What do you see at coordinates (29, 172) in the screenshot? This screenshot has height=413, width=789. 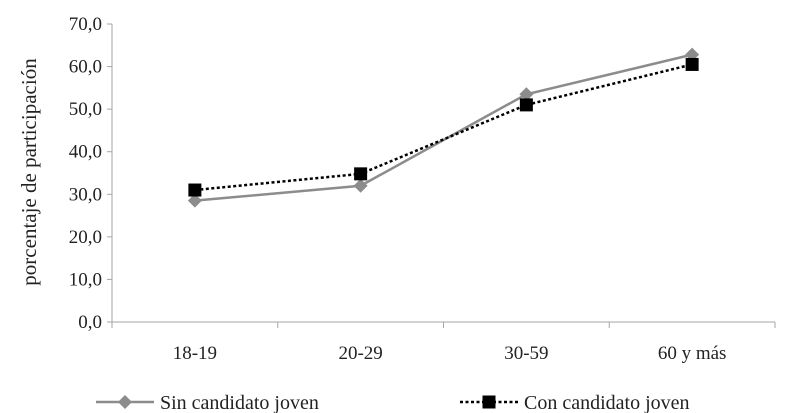 I see `y-axis-title: porcentaje de participación` at bounding box center [29, 172].